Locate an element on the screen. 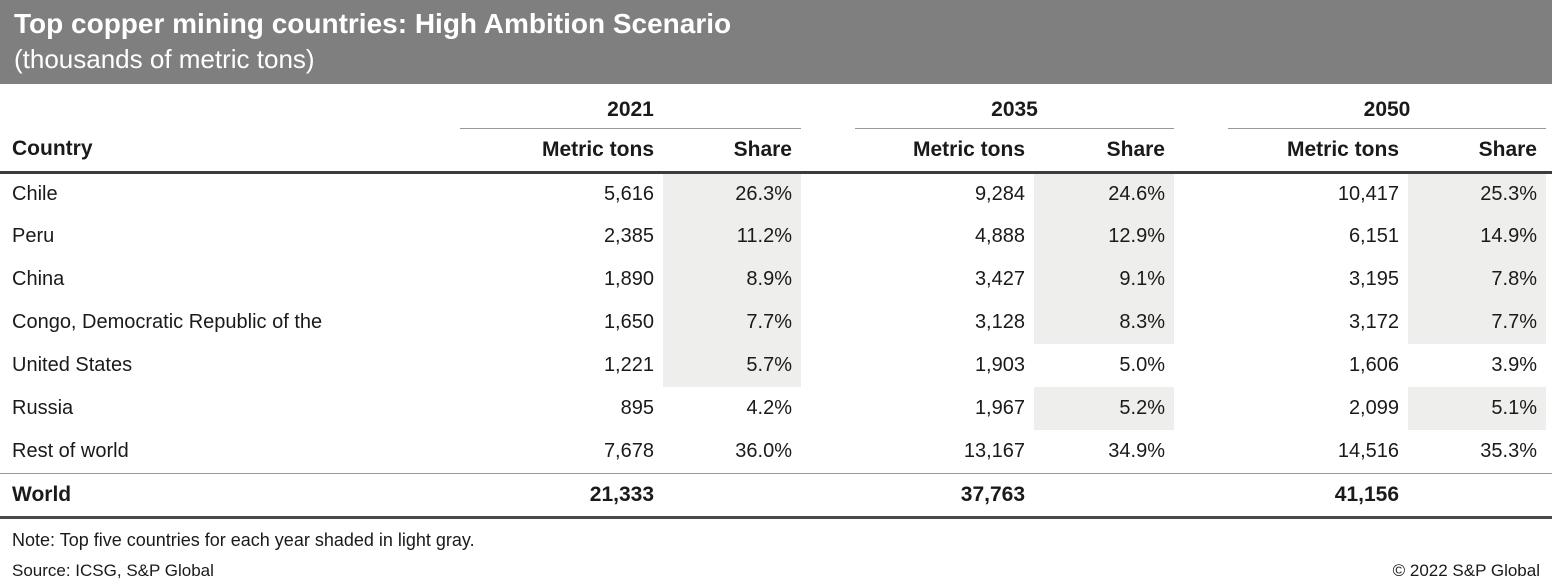 The width and height of the screenshot is (1552, 582). country-cell: China is located at coordinates (38, 279).